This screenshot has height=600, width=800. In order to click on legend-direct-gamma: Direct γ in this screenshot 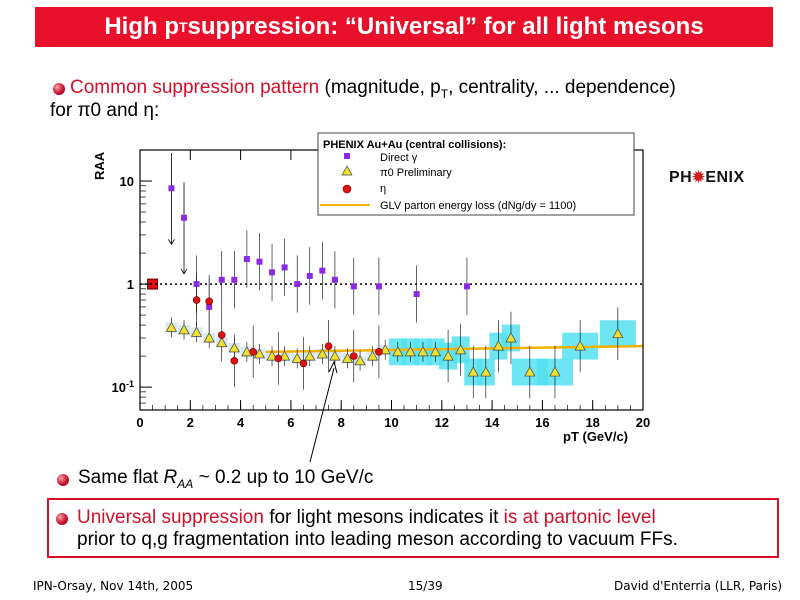, I will do `click(399, 158)`.